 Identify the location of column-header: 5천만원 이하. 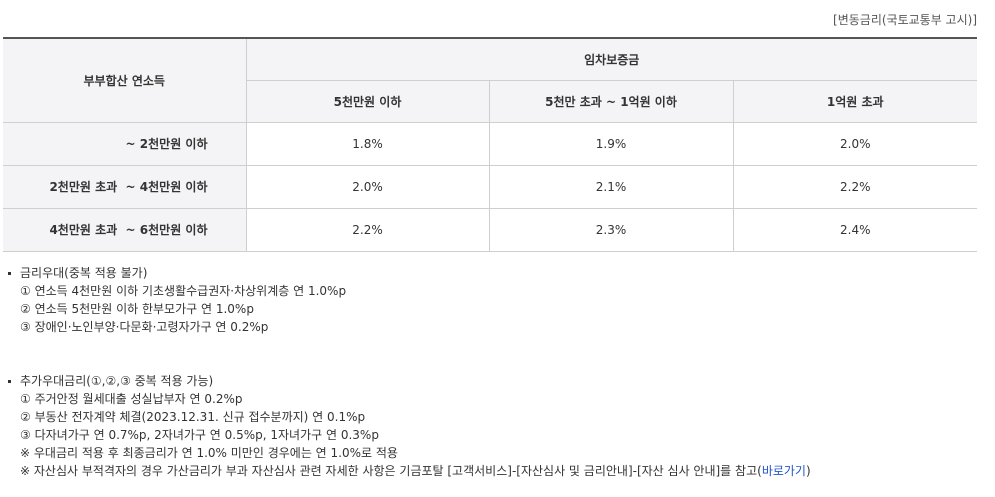
(368, 101).